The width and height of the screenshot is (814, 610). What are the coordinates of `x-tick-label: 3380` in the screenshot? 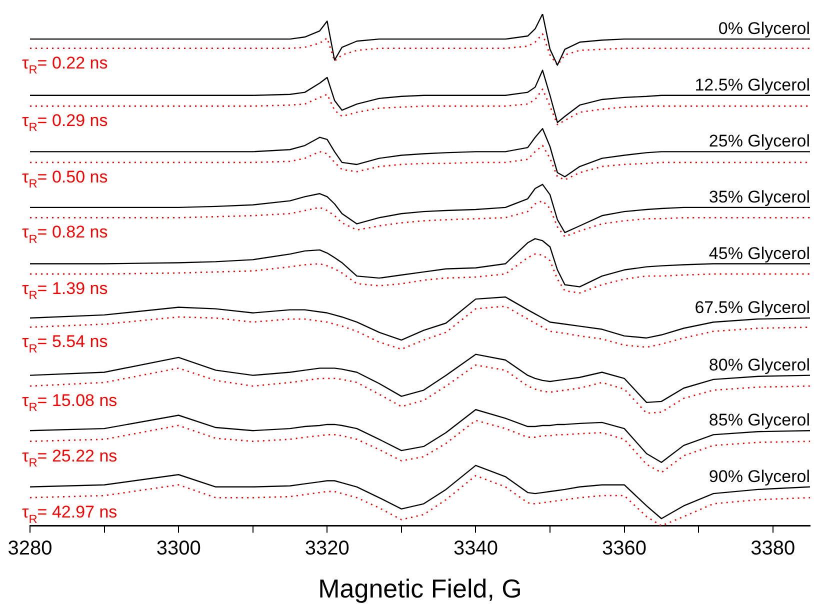 It's located at (773, 548).